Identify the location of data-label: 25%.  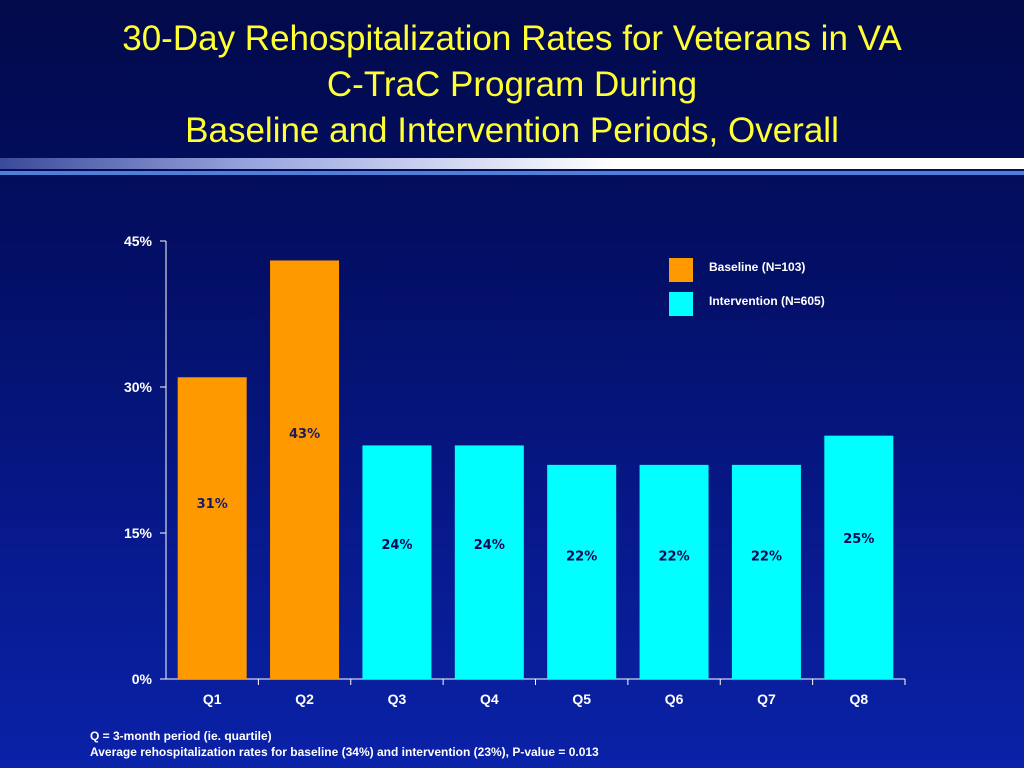
(858, 539).